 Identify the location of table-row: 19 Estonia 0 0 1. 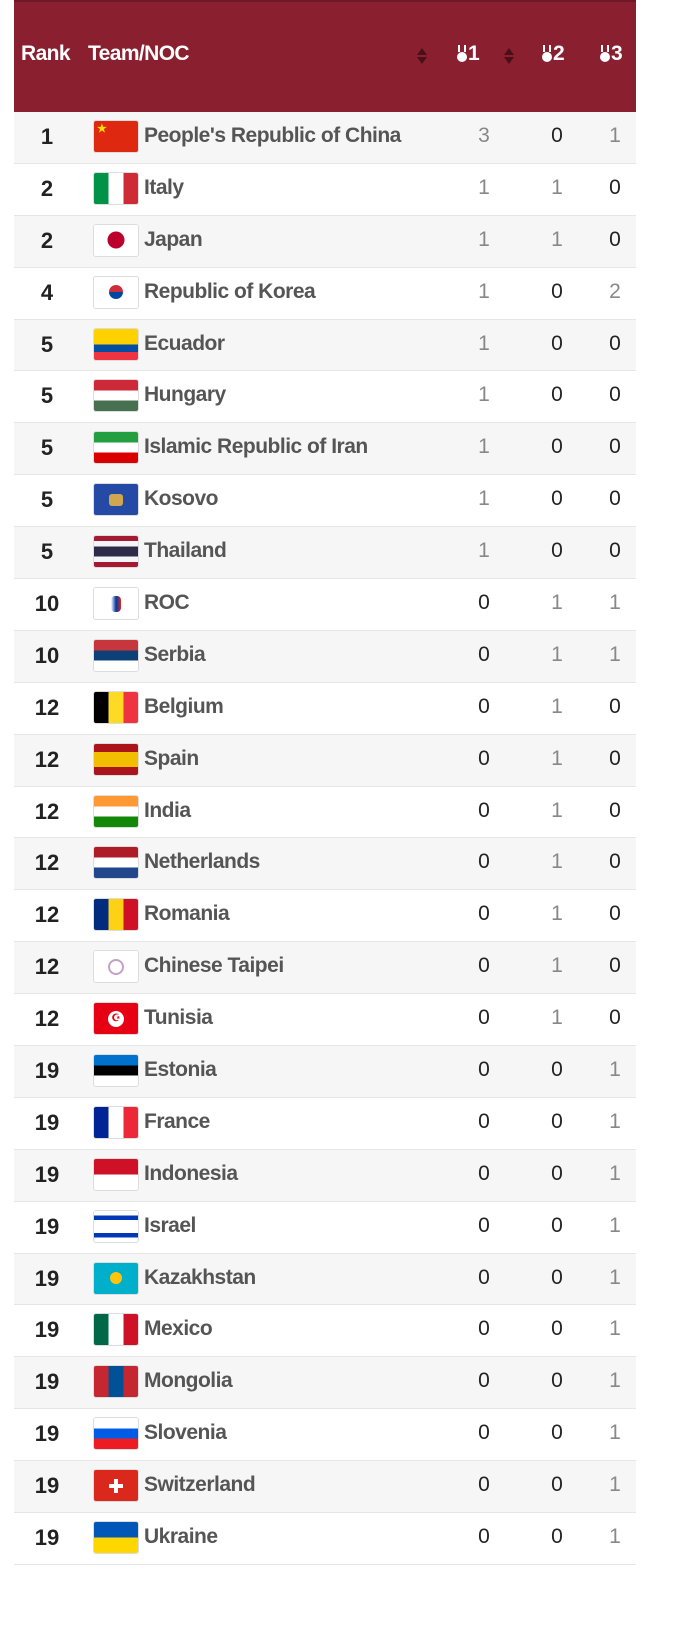
(325, 1072).